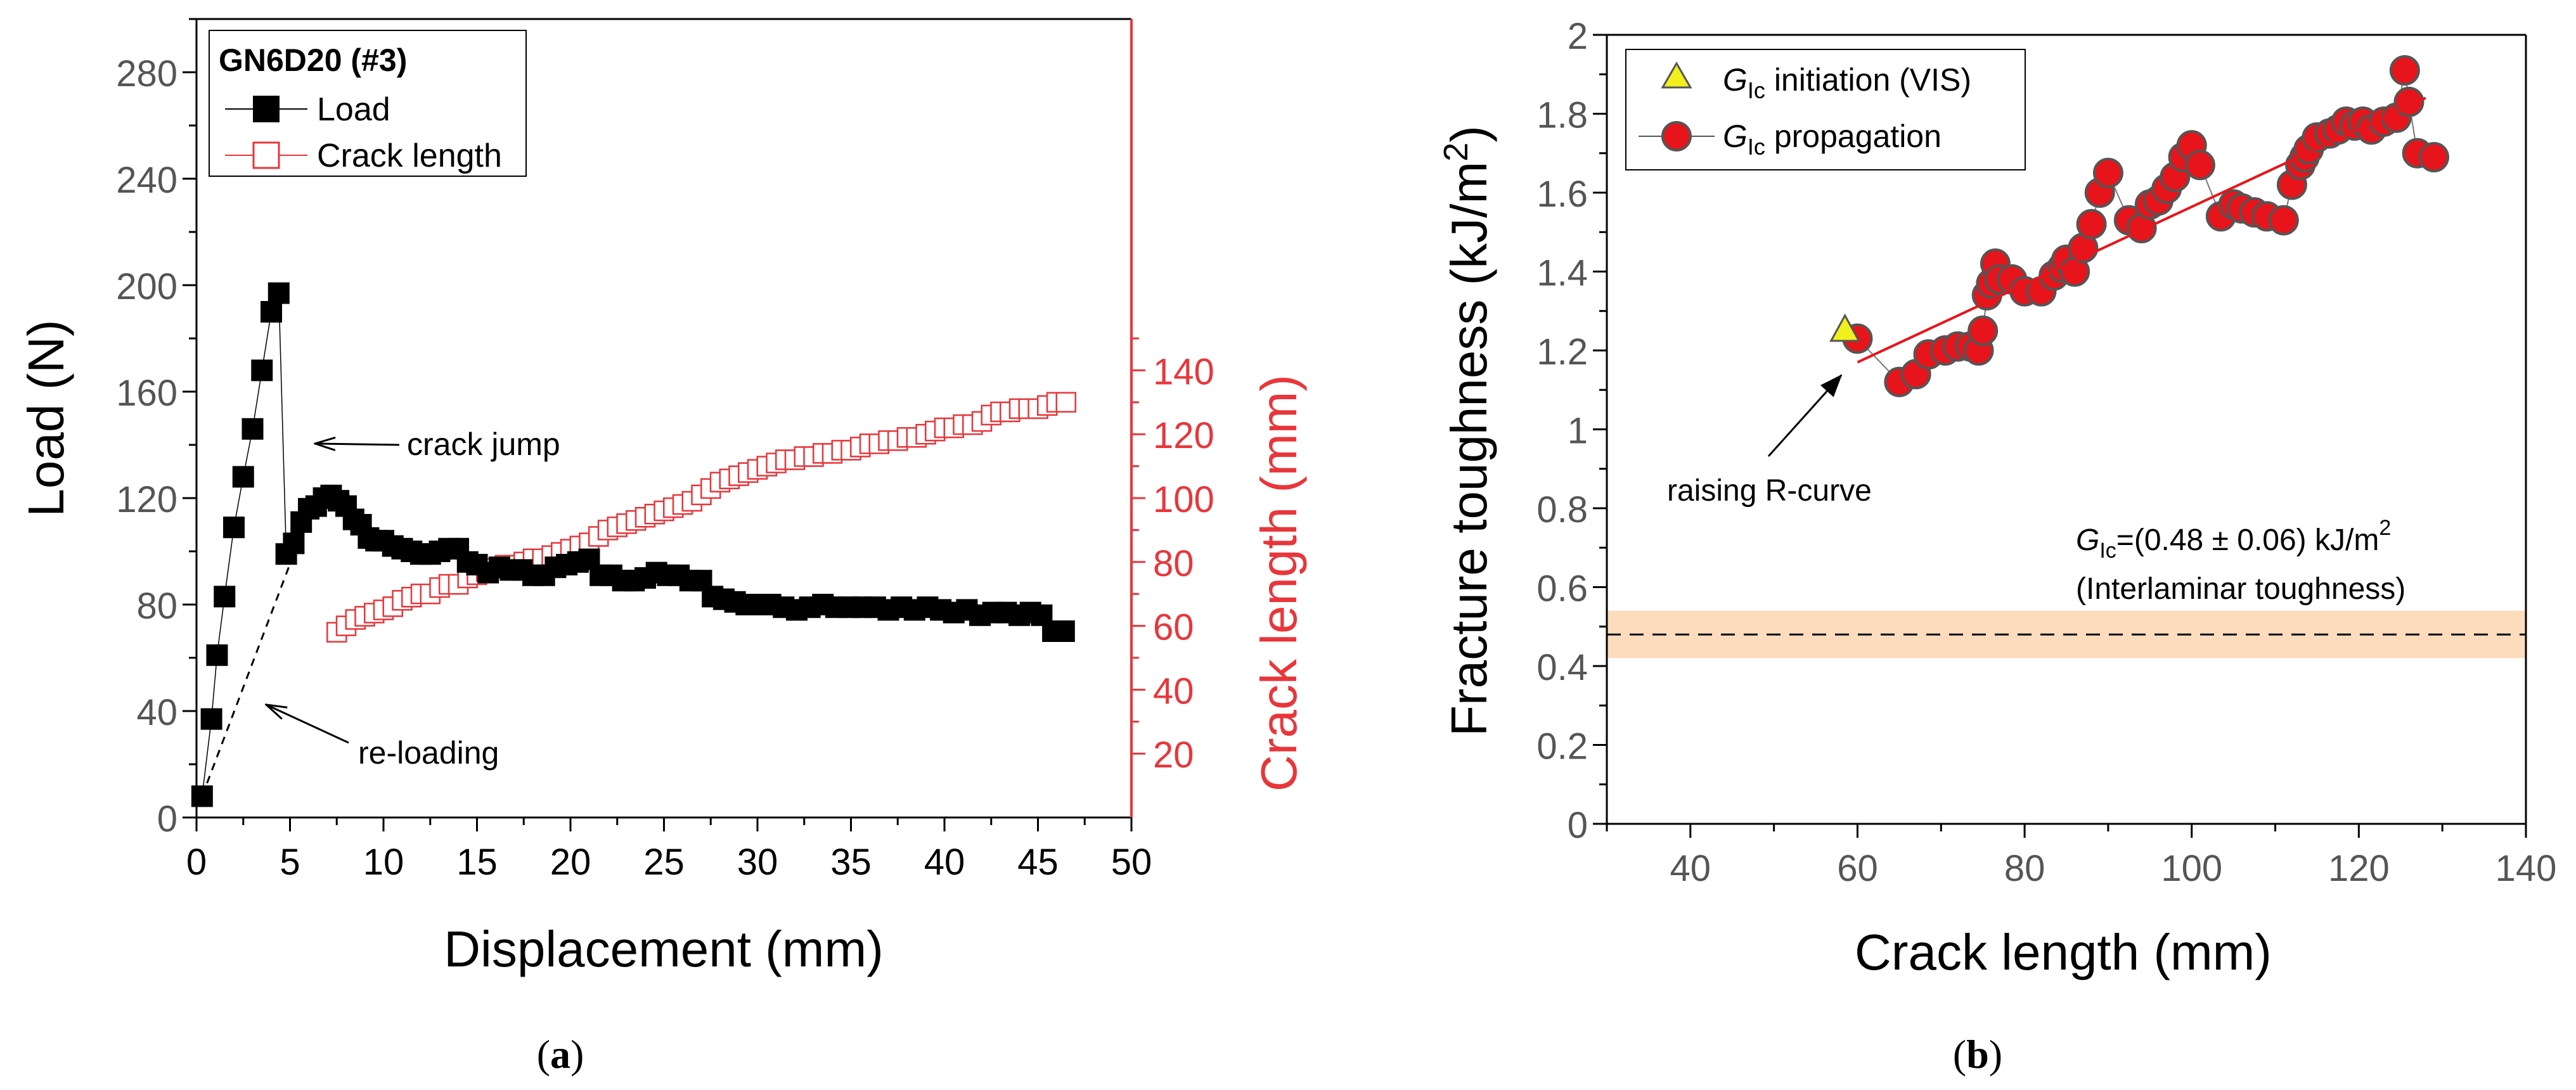 The image size is (2576, 1090). I want to click on legend-load-label: Load, so click(354, 109).